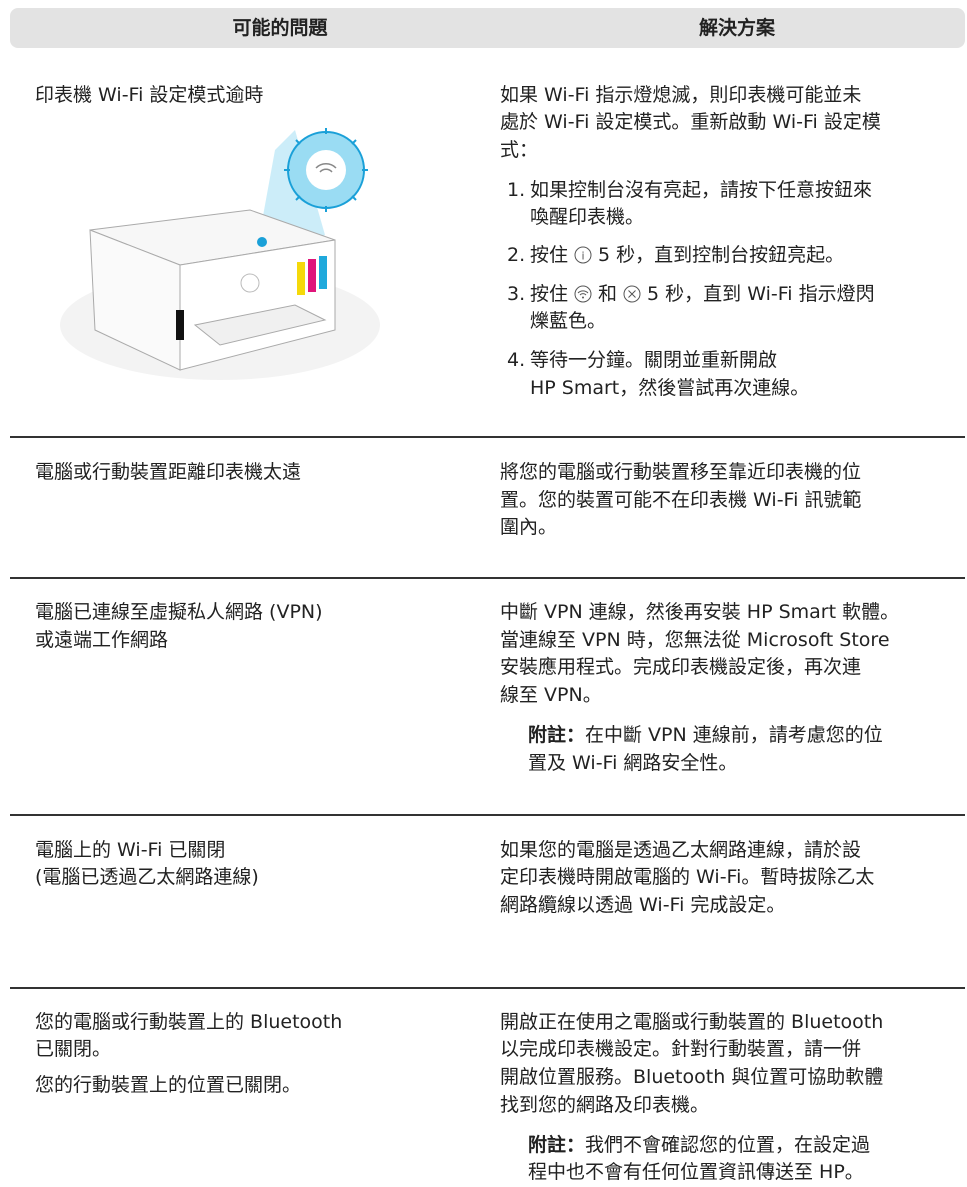 The height and width of the screenshot is (1187, 967). I want to click on note-line: 附註：在中斷 VPN 連線前，請考慮您的位, so click(705, 735).